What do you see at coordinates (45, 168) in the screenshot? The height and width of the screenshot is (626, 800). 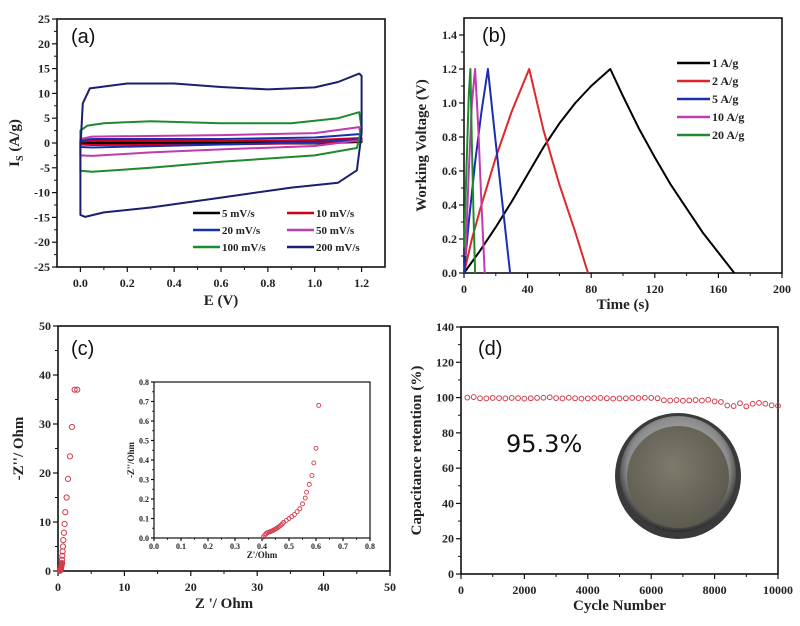 I see `y-tick-label: -5` at bounding box center [45, 168].